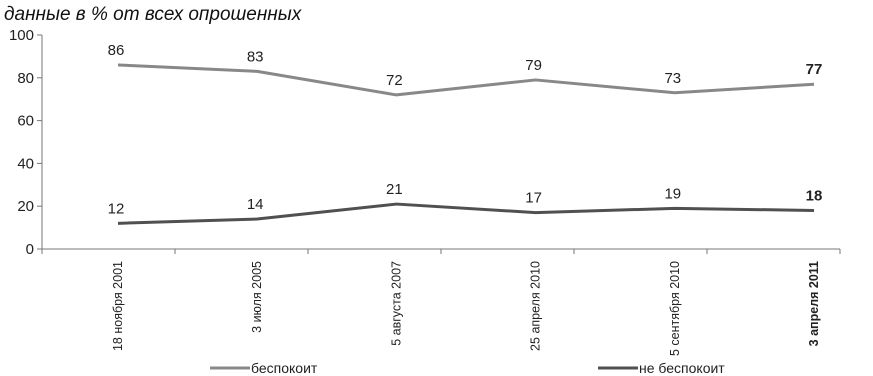 This screenshot has height=376, width=873. I want to click on data-label: 79, so click(533, 65).